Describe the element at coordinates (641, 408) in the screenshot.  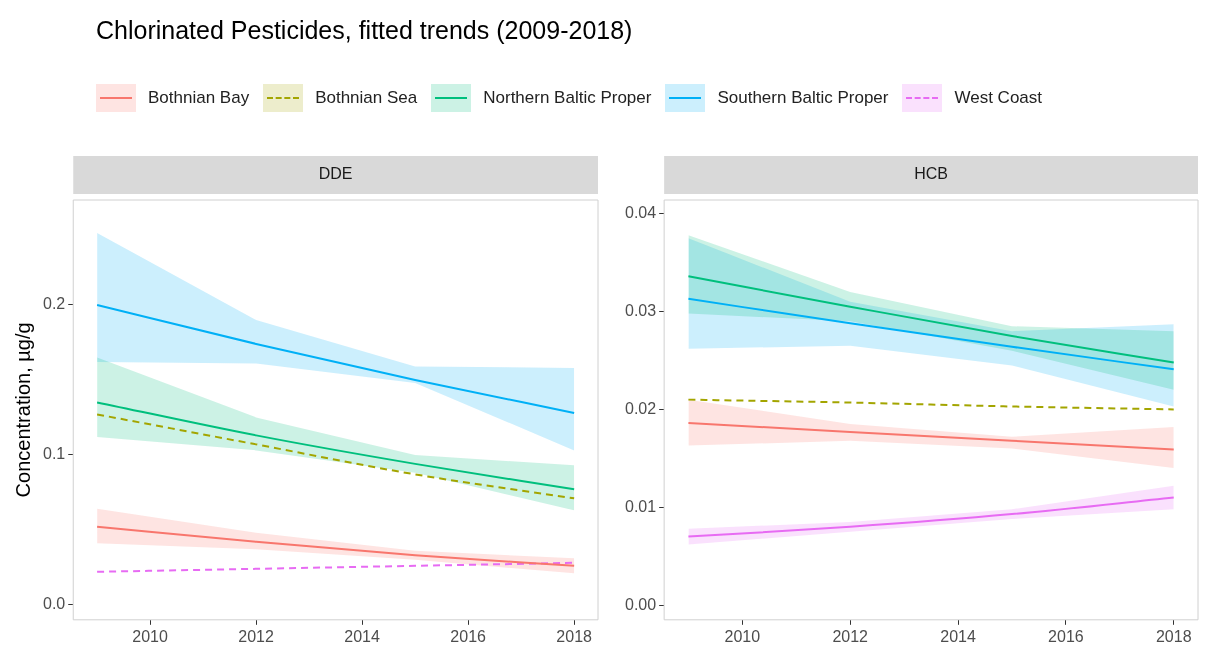
I see `y-tick-label: 0.02` at that location.